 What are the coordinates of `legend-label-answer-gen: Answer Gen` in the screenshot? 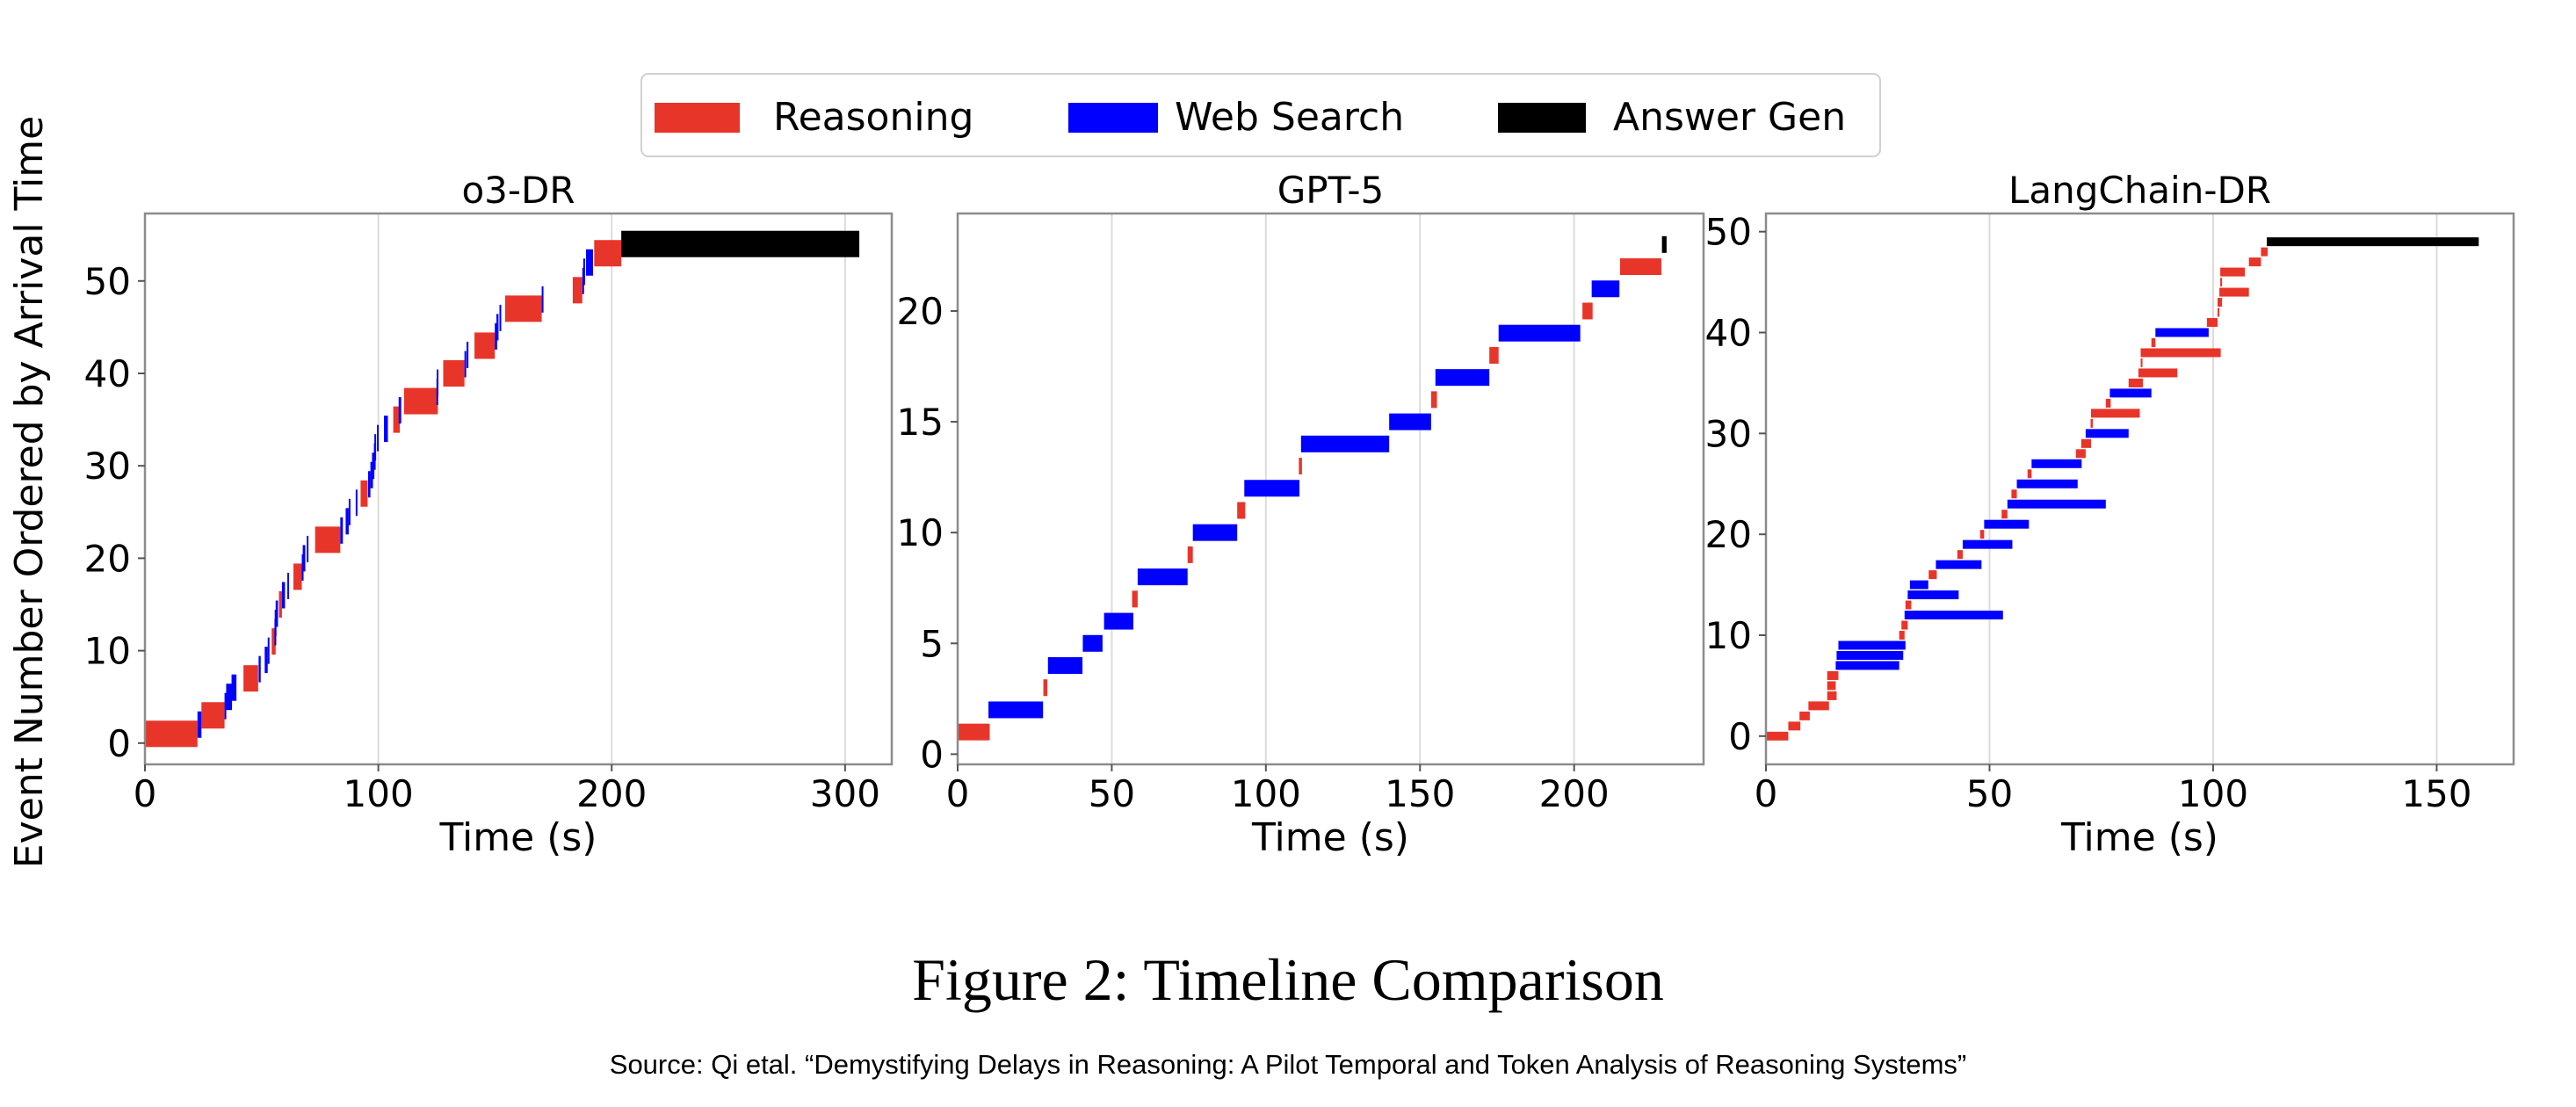 It's located at (1729, 117).